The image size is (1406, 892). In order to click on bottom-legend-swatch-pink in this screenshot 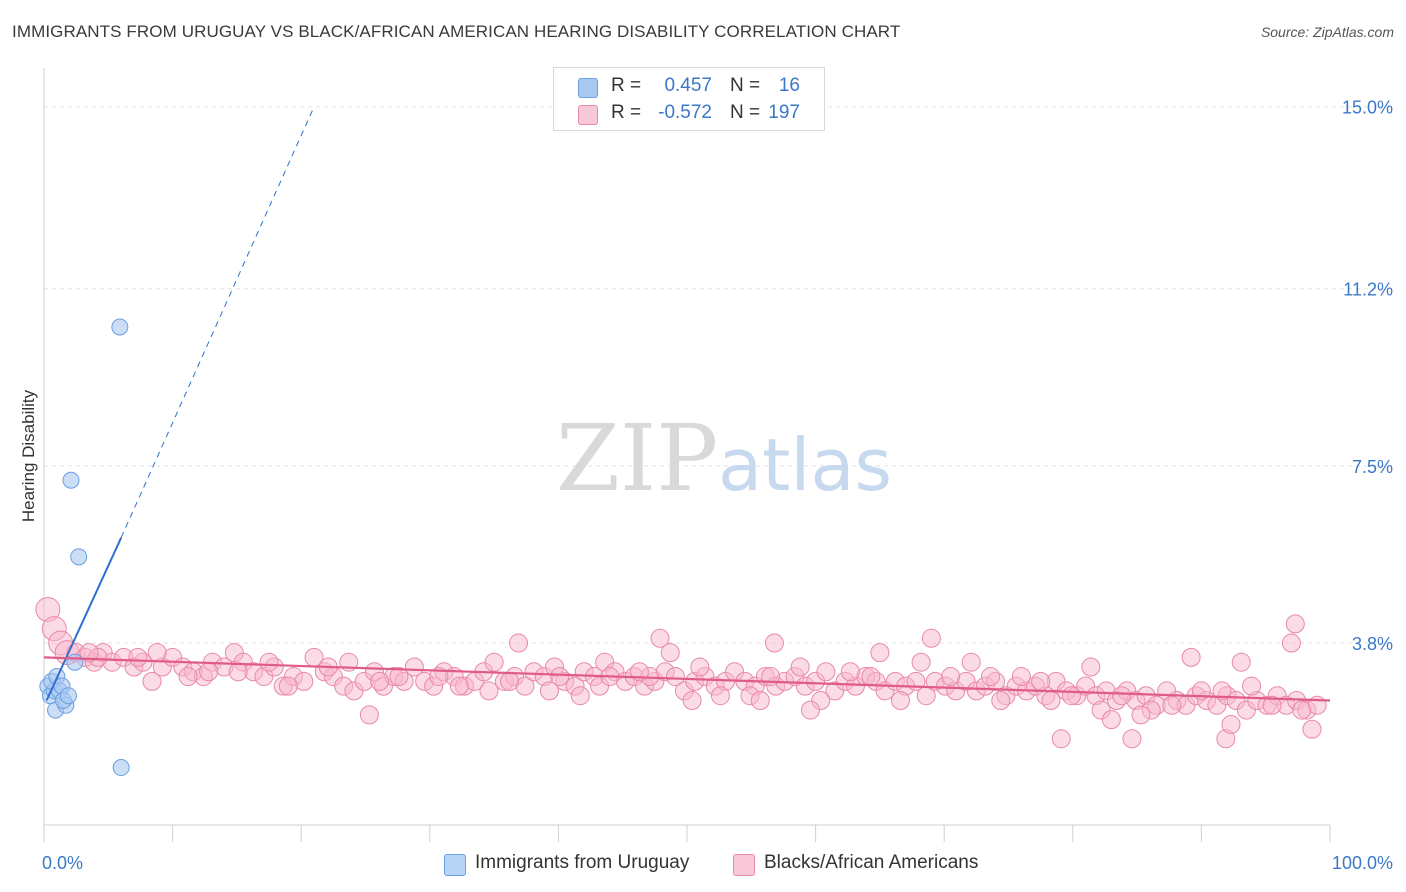, I will do `click(744, 865)`.